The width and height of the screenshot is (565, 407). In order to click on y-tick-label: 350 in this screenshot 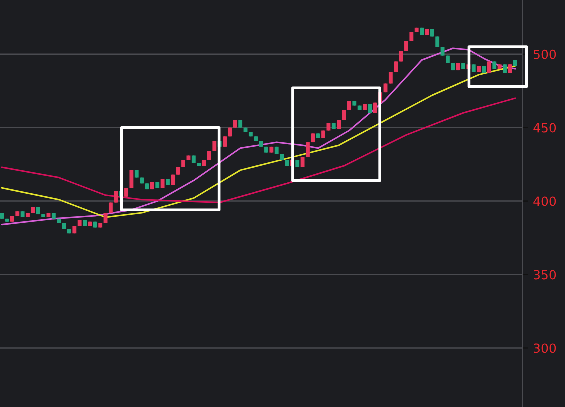, I will do `click(545, 275)`.